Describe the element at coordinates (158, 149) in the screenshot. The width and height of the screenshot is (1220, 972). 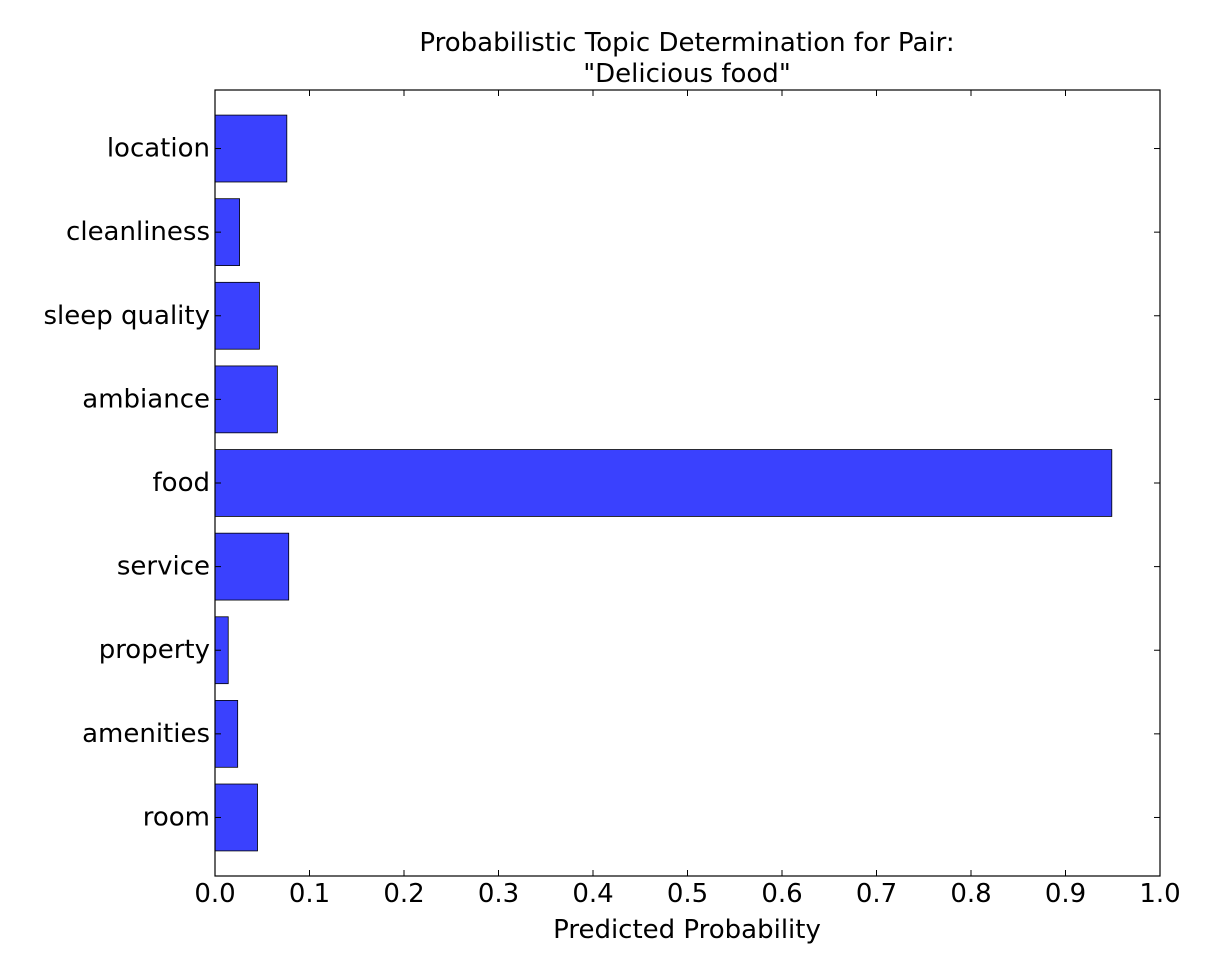
I see `y-tick-label-location: location` at that location.